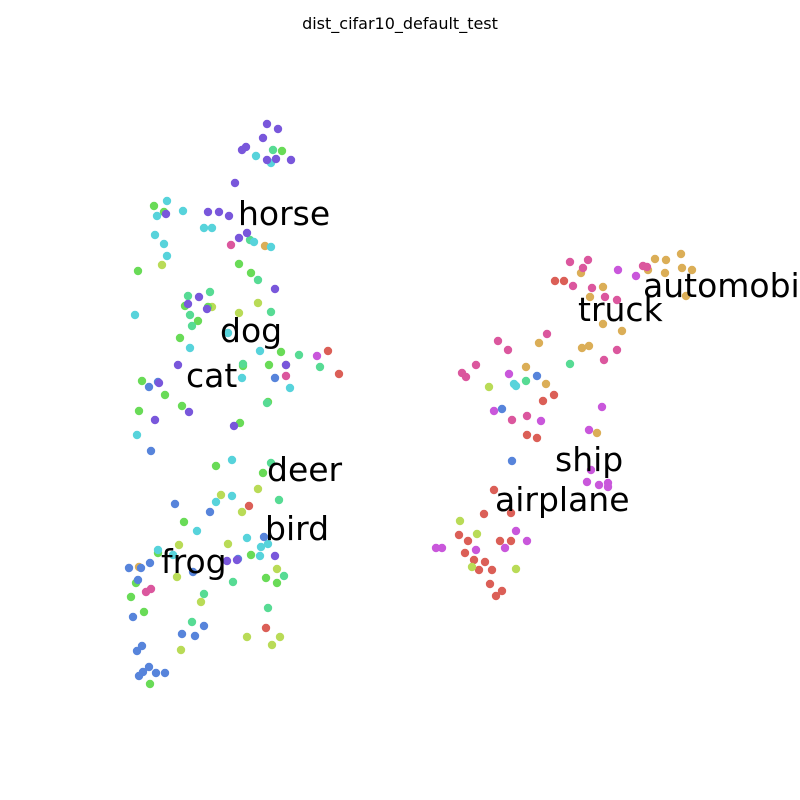 The width and height of the screenshot is (800, 800). What do you see at coordinates (297, 528) in the screenshot?
I see `class-label-bird: bird` at bounding box center [297, 528].